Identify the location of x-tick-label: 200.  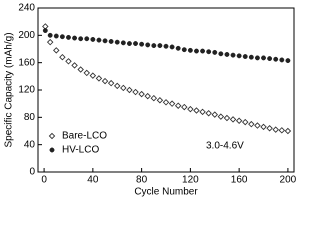
(288, 180).